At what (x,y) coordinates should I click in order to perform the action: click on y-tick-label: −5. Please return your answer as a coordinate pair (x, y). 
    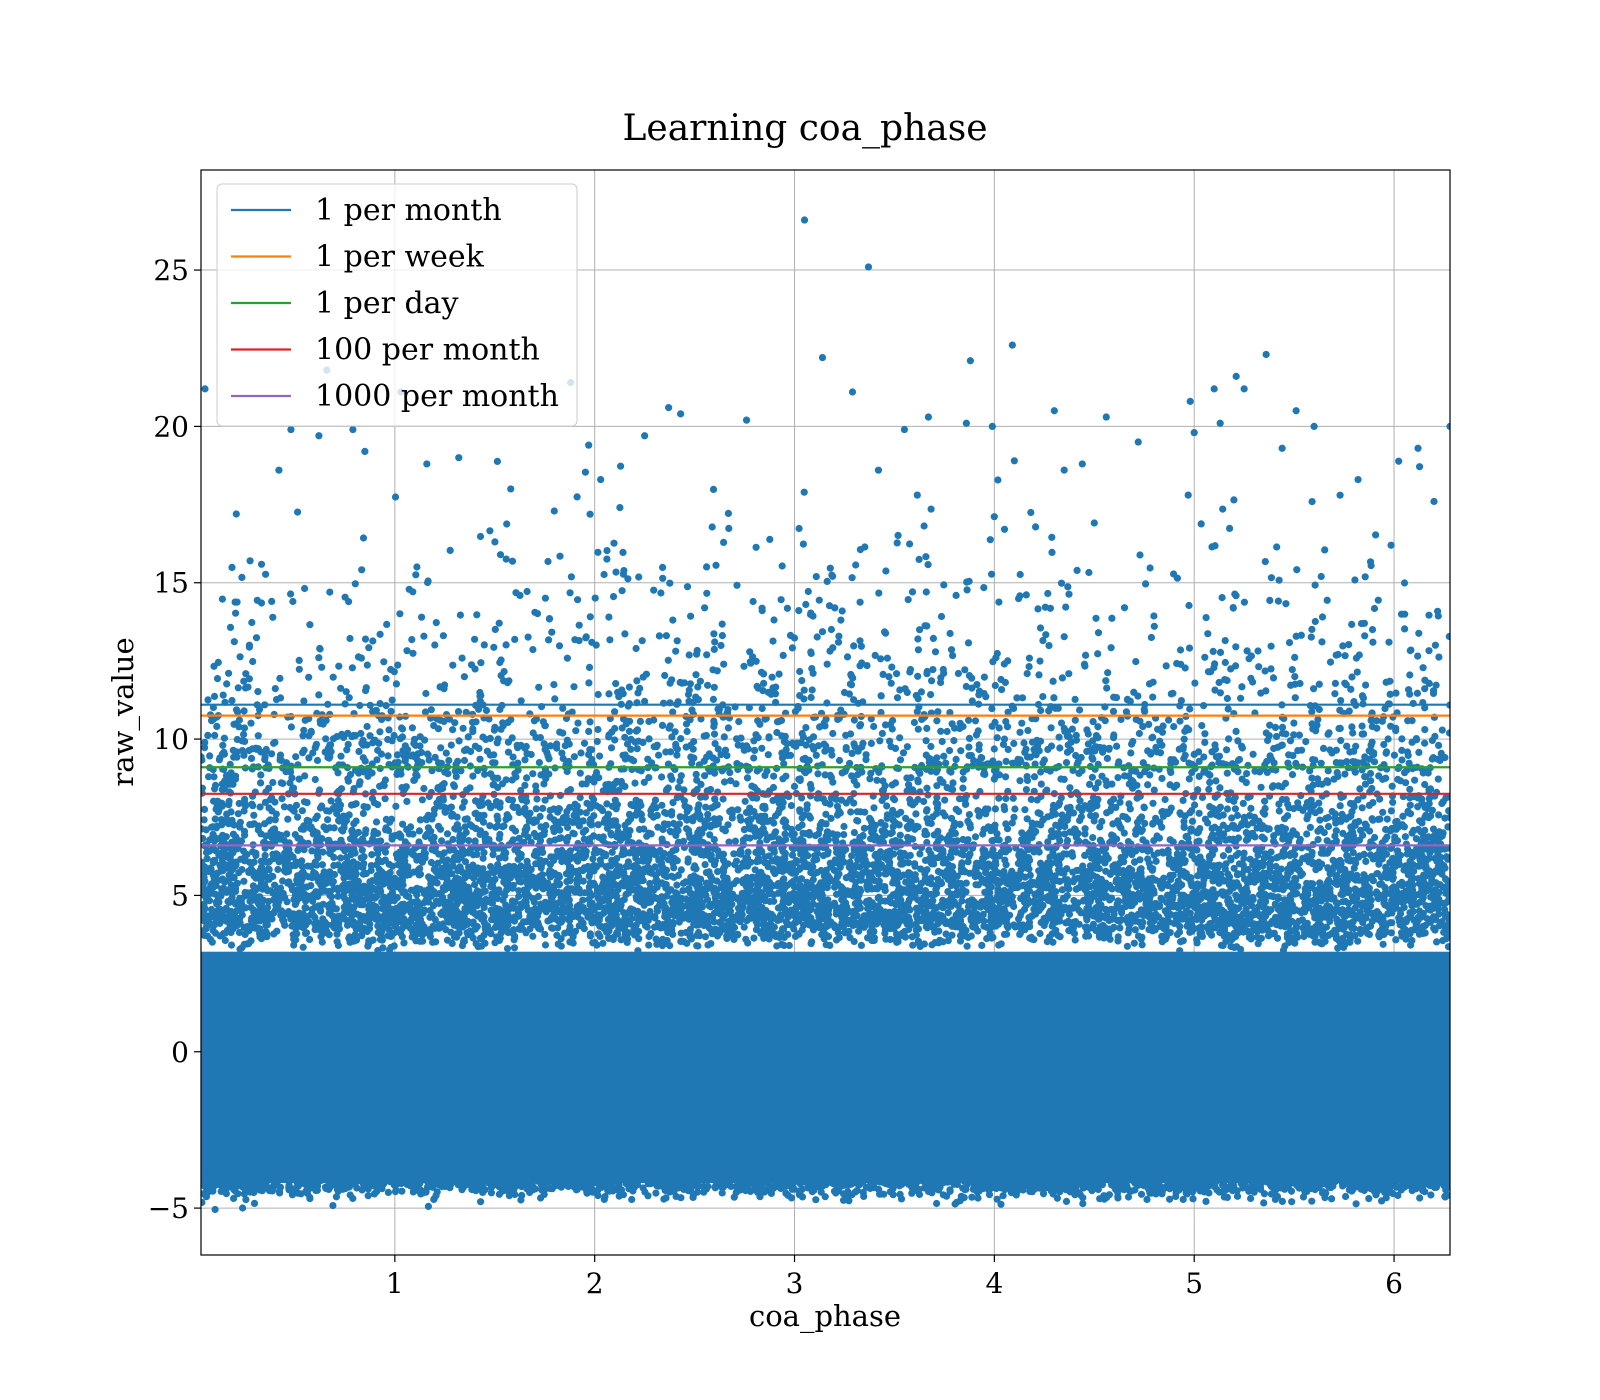
    Looking at the image, I should click on (168, 1208).